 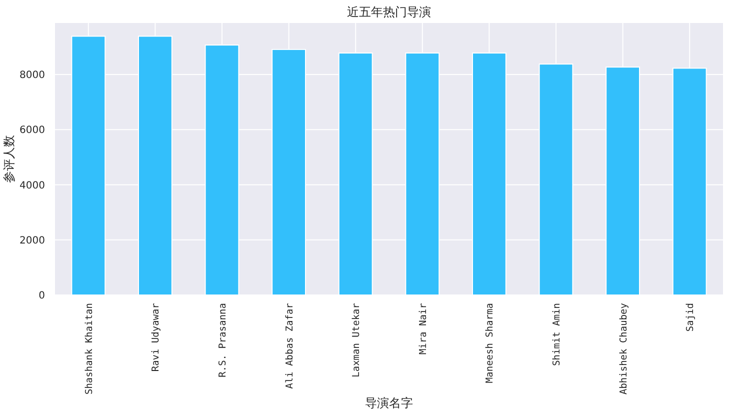 What do you see at coordinates (9, 159) in the screenshot?
I see `ylabel: 参评人数` at bounding box center [9, 159].